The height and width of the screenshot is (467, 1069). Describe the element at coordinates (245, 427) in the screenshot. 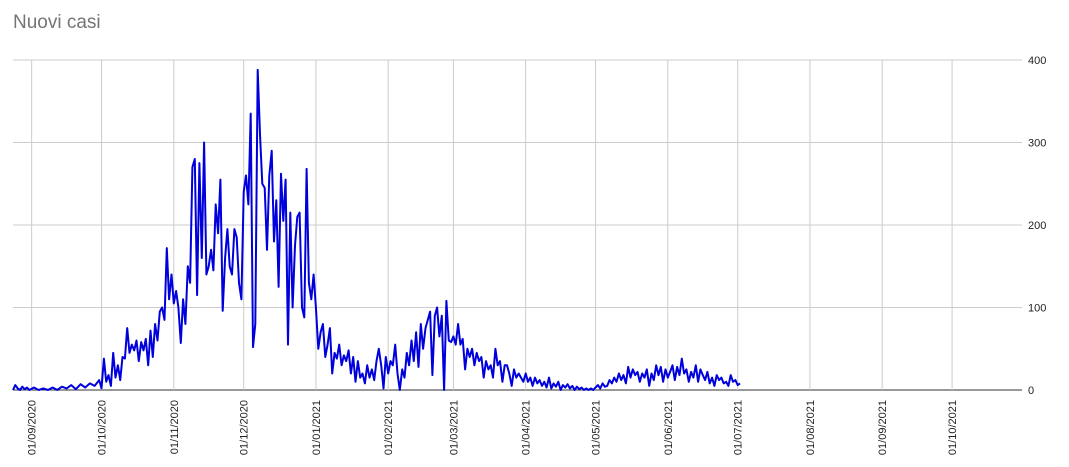

I see `x-tick-label: 01/12/2020` at that location.